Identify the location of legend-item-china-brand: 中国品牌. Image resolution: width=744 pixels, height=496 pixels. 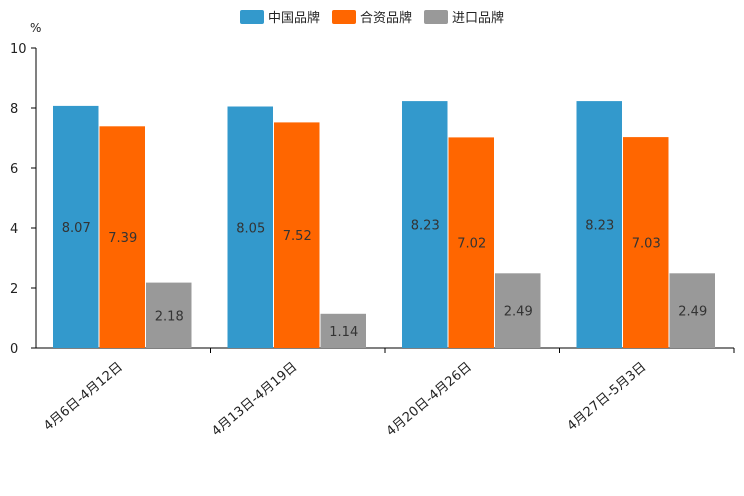
(279, 16).